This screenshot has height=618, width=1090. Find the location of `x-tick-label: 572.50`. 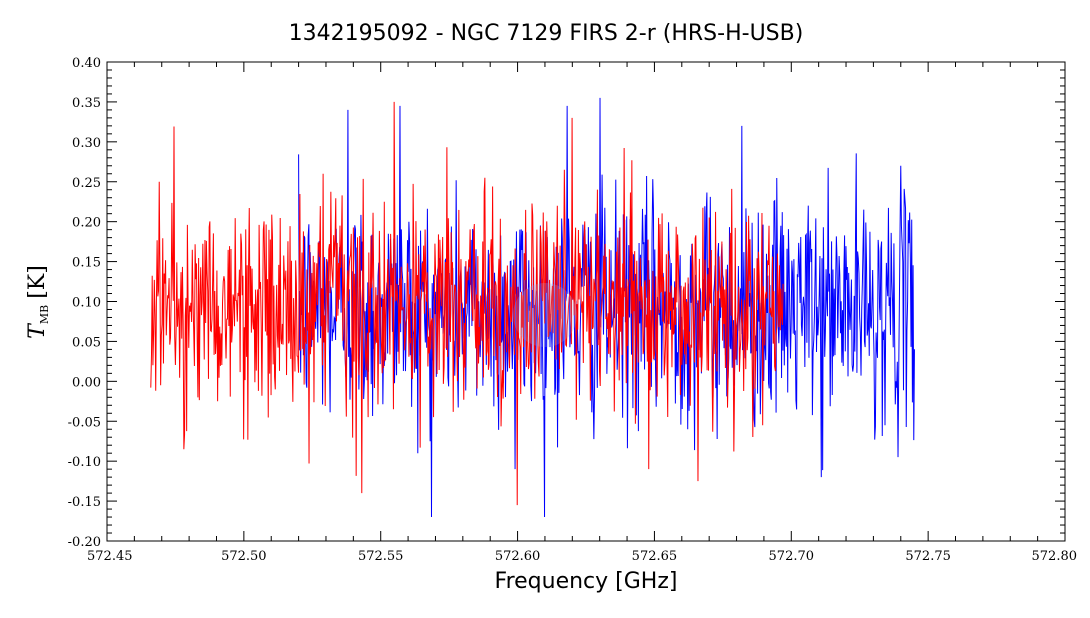

x-tick-label: 572.50 is located at coordinates (244, 556).